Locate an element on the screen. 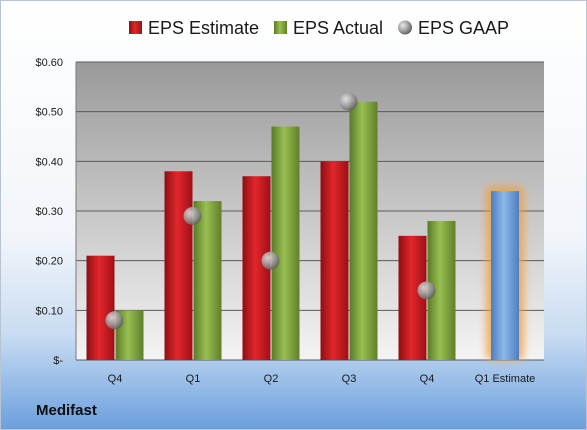 Image resolution: width=587 pixels, height=430 pixels. legend-label-estimate: EPS Estimate is located at coordinates (203, 28).